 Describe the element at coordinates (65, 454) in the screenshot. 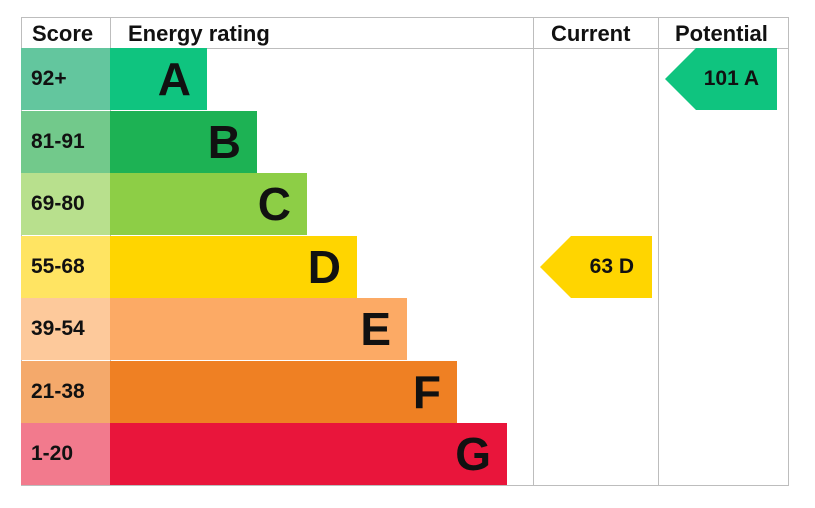

I see `score-range: 1-20` at that location.